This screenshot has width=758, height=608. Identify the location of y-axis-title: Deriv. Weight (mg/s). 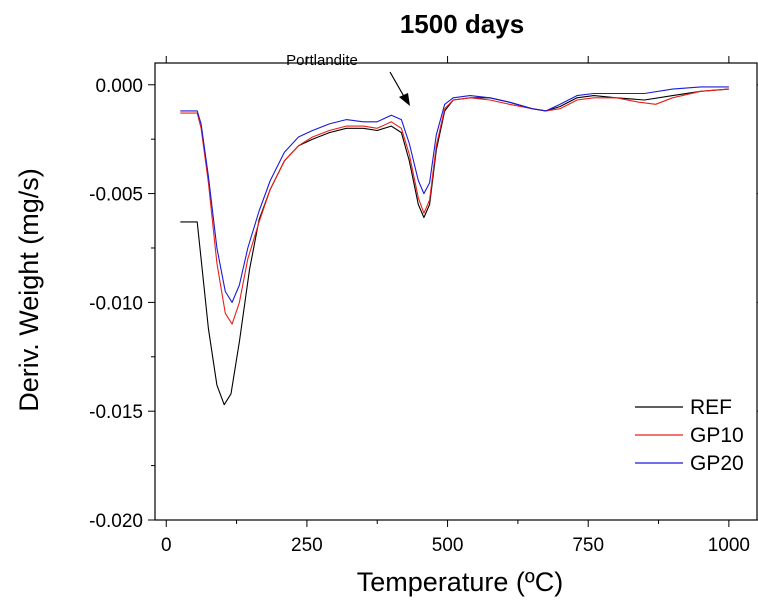
(29, 290).